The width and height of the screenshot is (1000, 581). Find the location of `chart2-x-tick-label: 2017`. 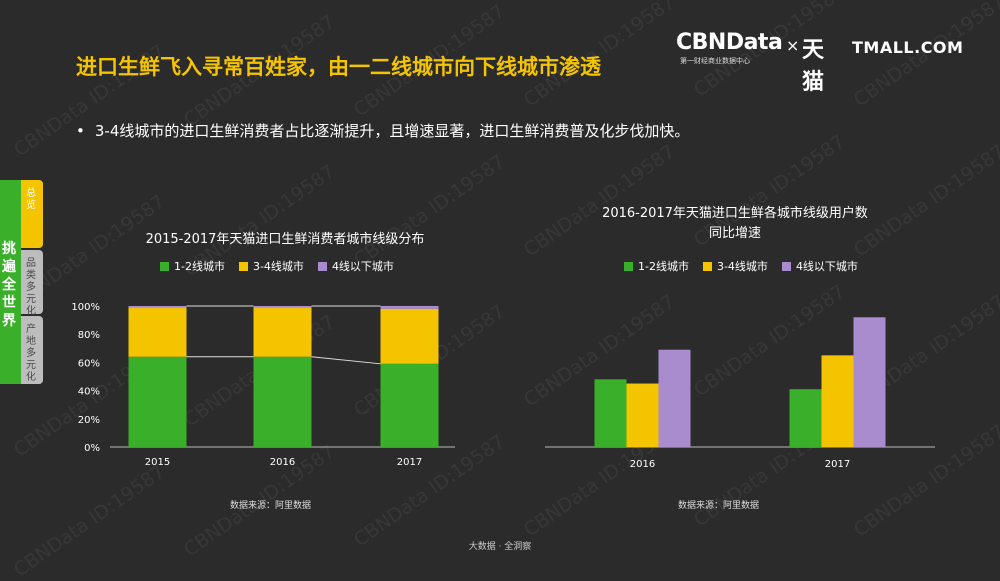

chart2-x-tick-label: 2017 is located at coordinates (837, 464).